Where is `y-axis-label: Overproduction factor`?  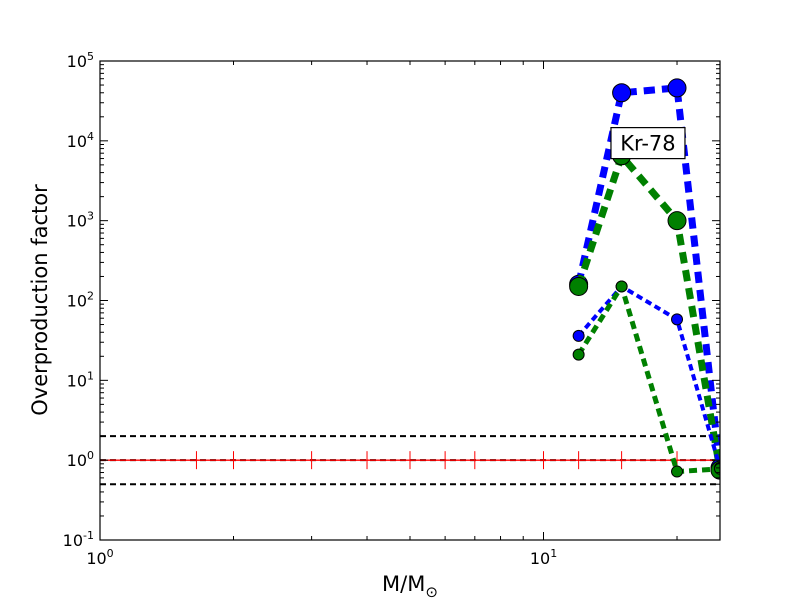 y-axis-label: Overproduction factor is located at coordinates (40, 300).